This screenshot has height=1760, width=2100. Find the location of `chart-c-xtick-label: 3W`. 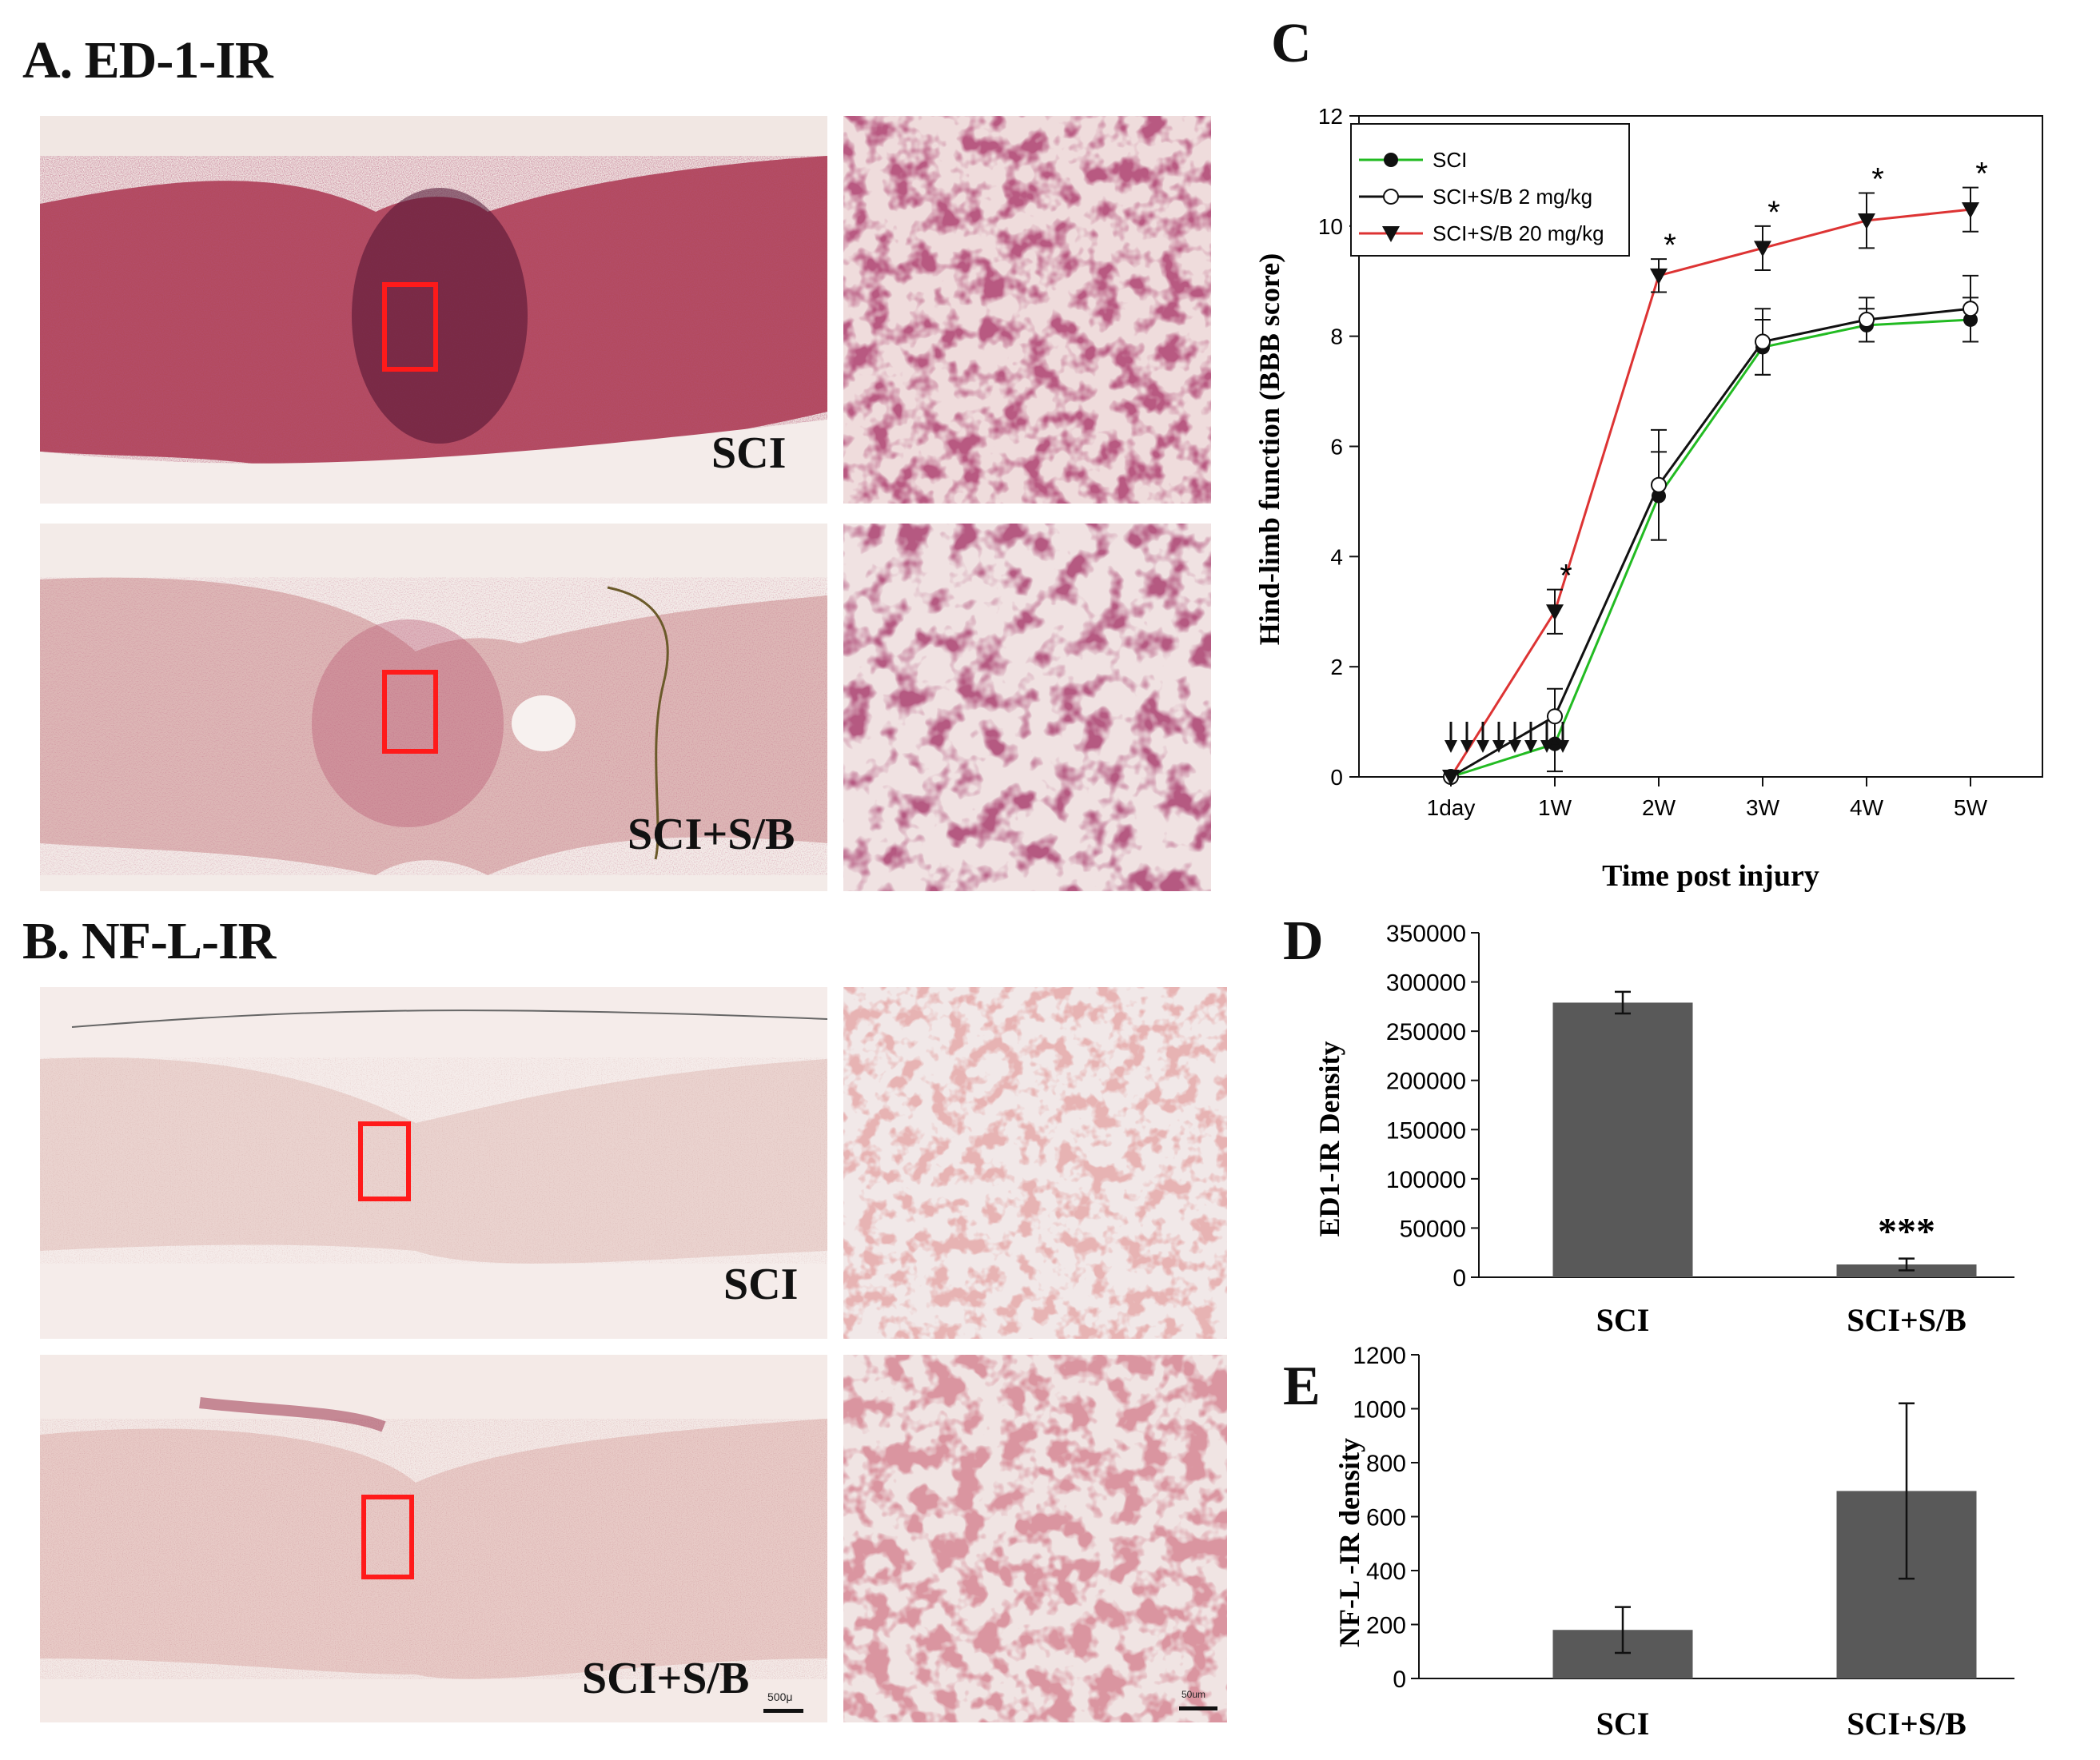

chart-c-xtick-label: 3W is located at coordinates (1763, 808).